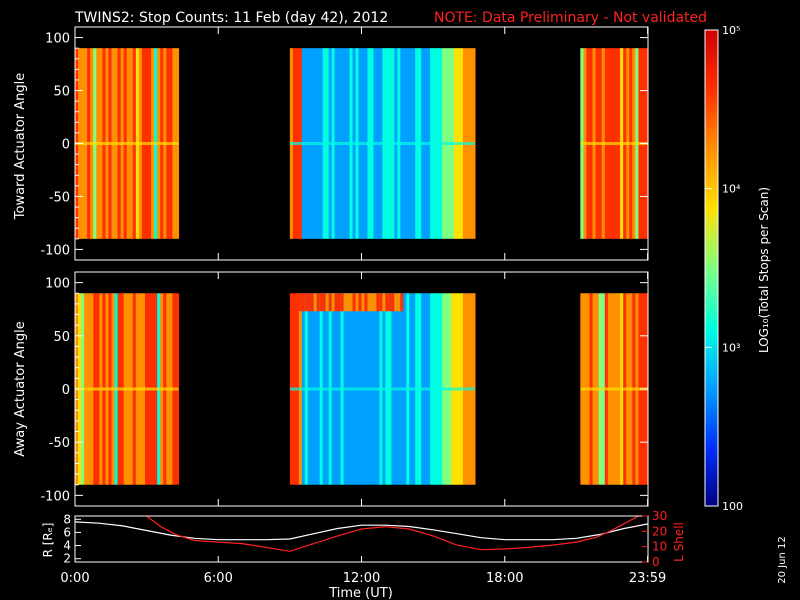 Image resolution: width=800 pixels, height=600 pixels. I want to click on colorbar-label: LOG₁₀(Total Stops per Scan), so click(764, 270).